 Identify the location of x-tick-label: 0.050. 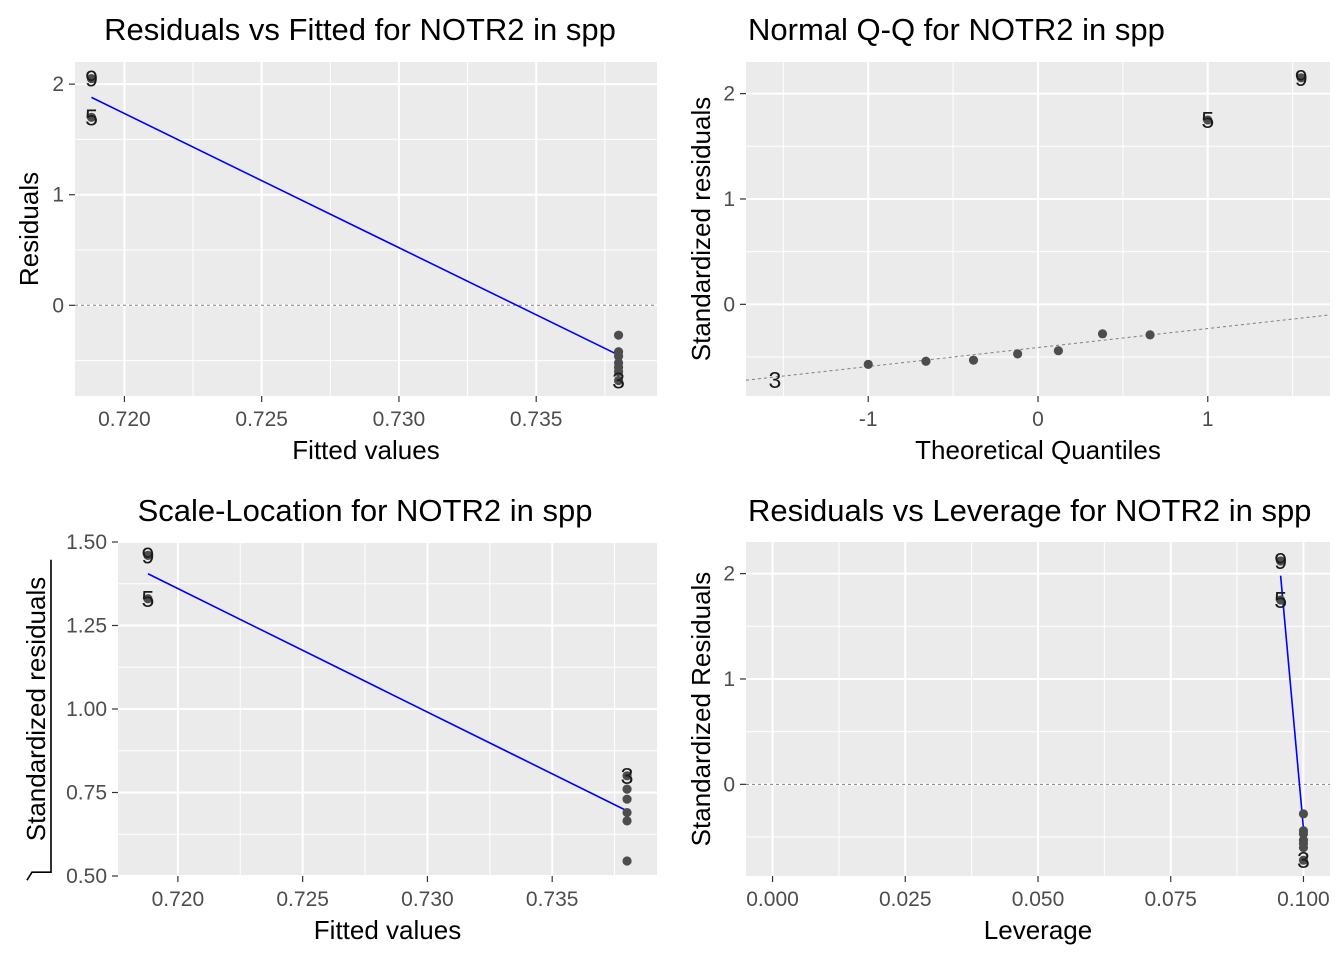
(1038, 899).